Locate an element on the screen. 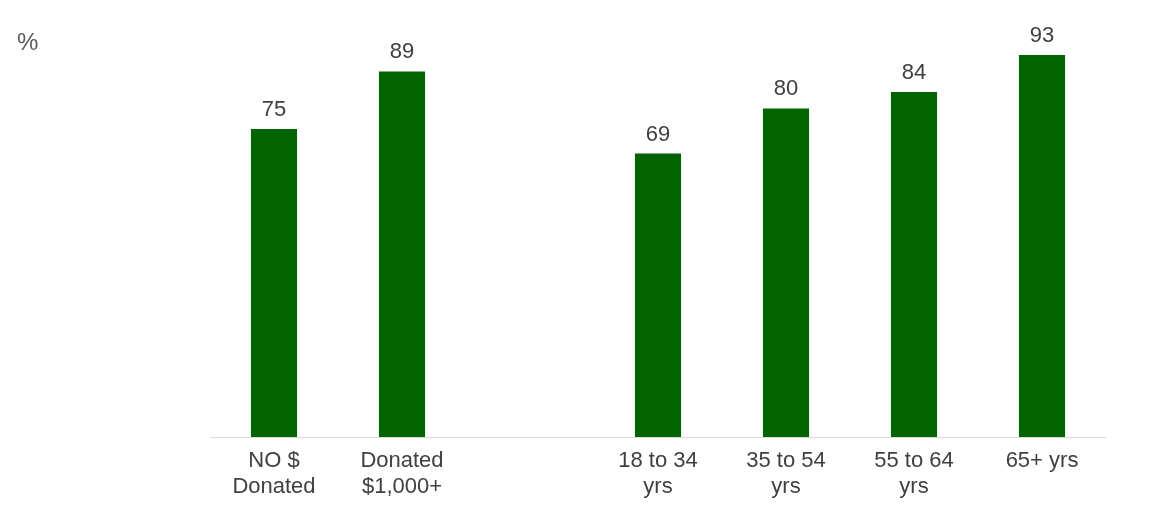 The width and height of the screenshot is (1154, 531). x-tick-label: 18 to 34 yrs is located at coordinates (658, 472).